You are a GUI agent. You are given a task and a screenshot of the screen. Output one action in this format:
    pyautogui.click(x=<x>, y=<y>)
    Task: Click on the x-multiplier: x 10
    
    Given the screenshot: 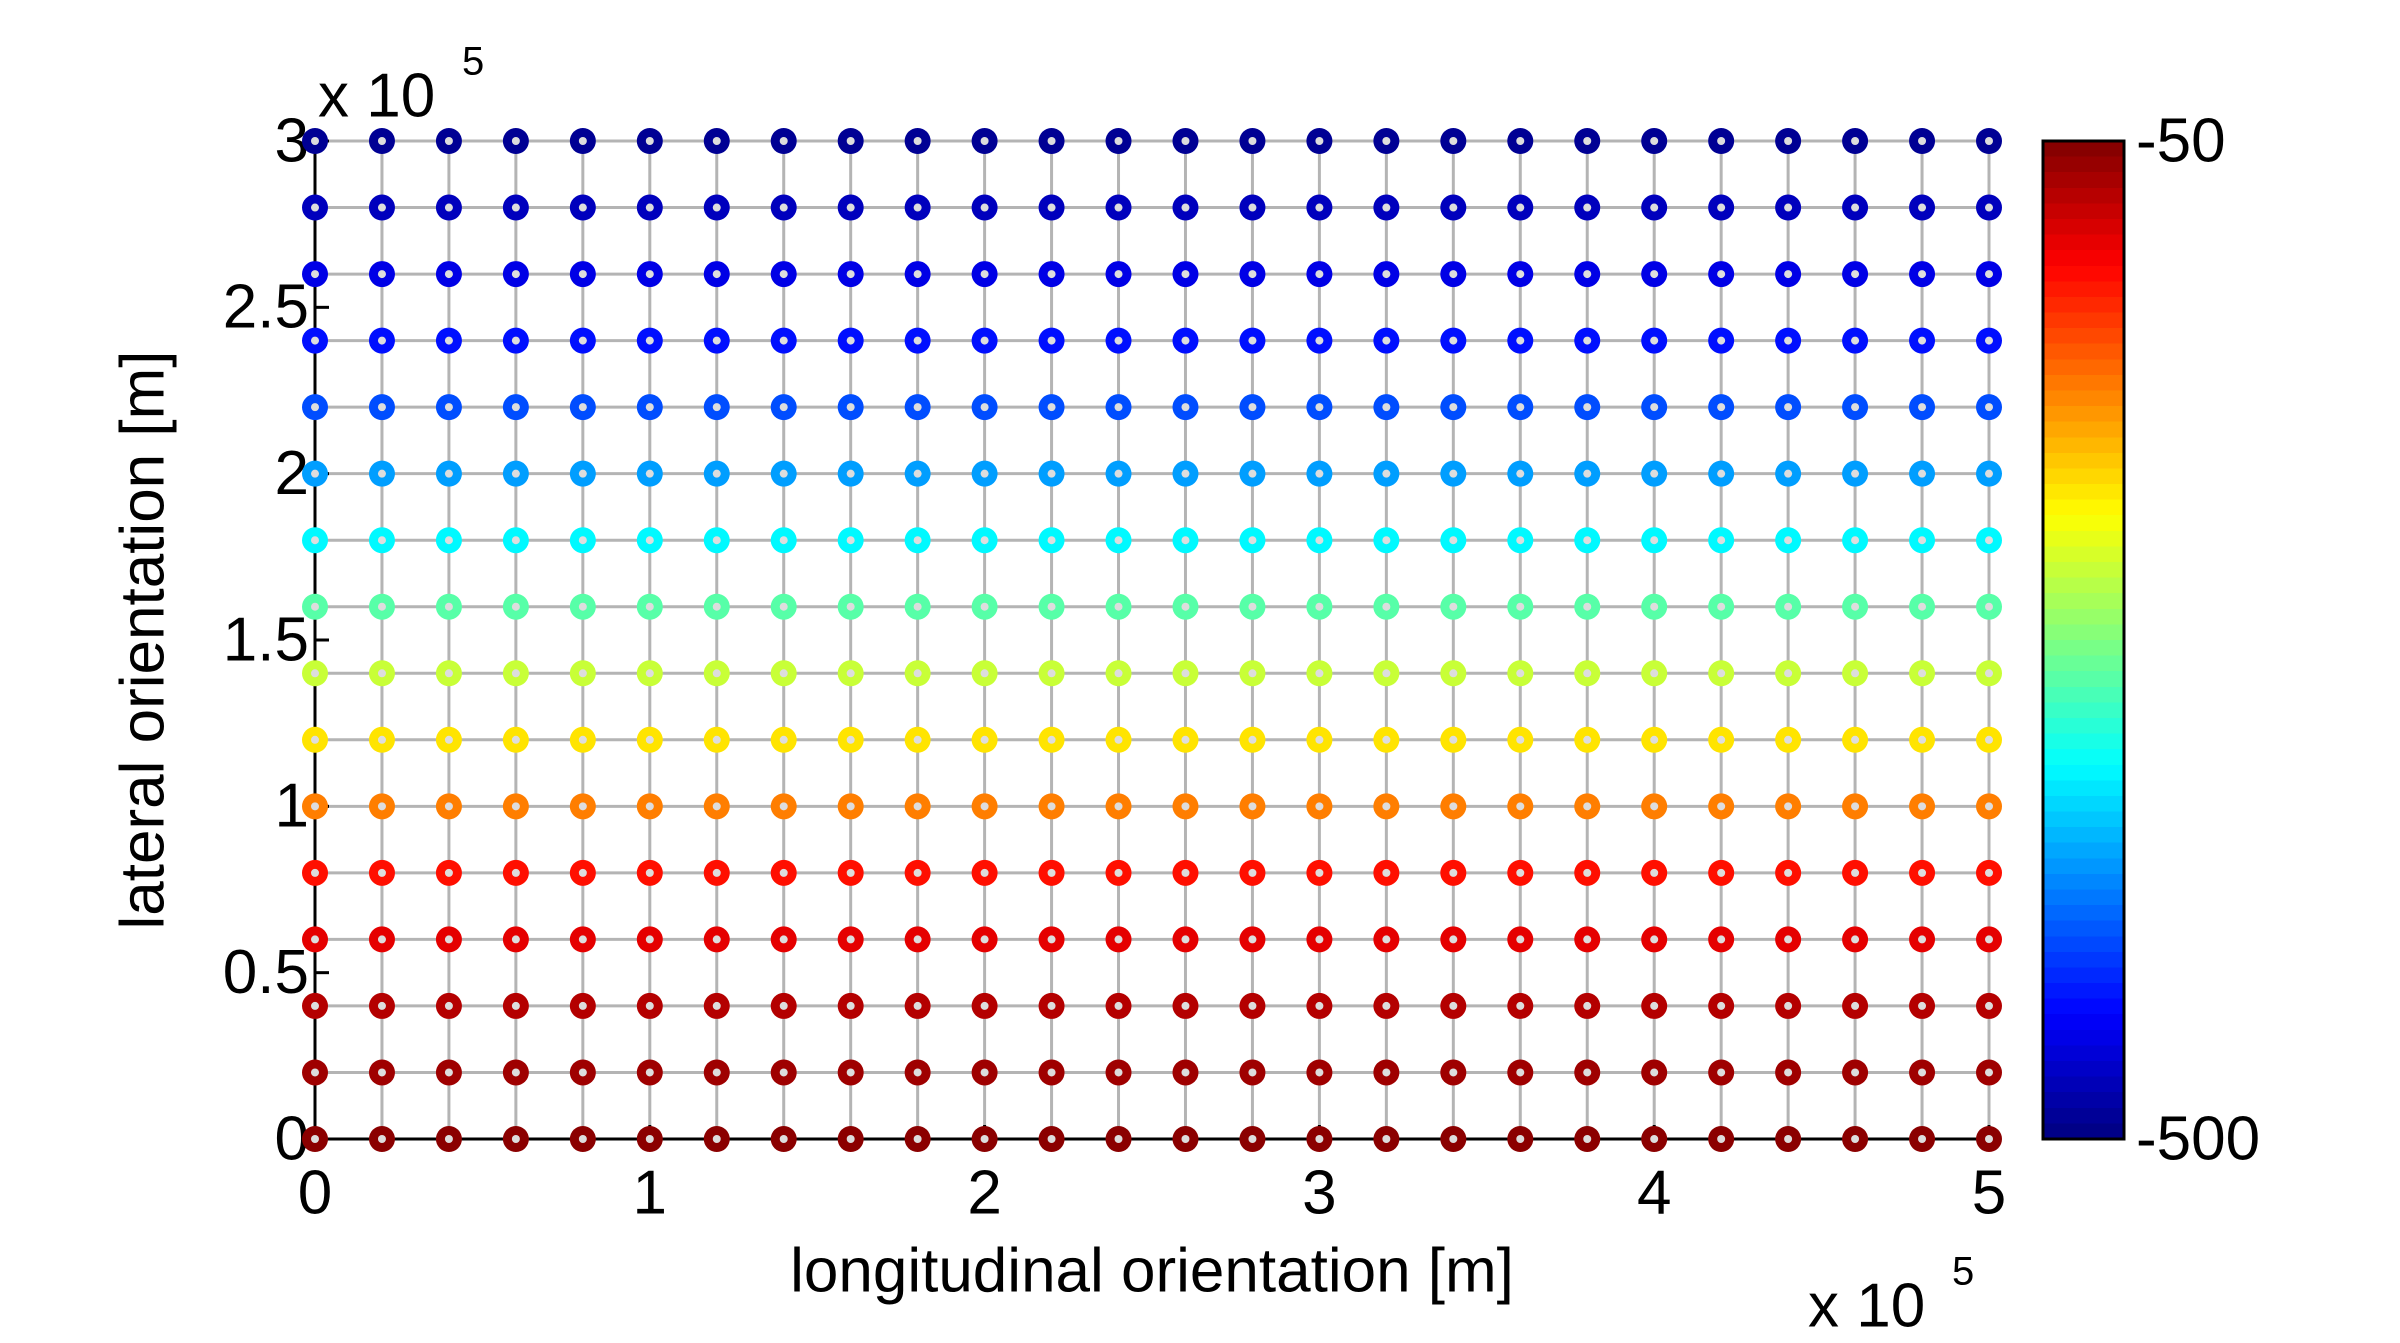 What is the action you would take?
    pyautogui.click(x=1866, y=1305)
    